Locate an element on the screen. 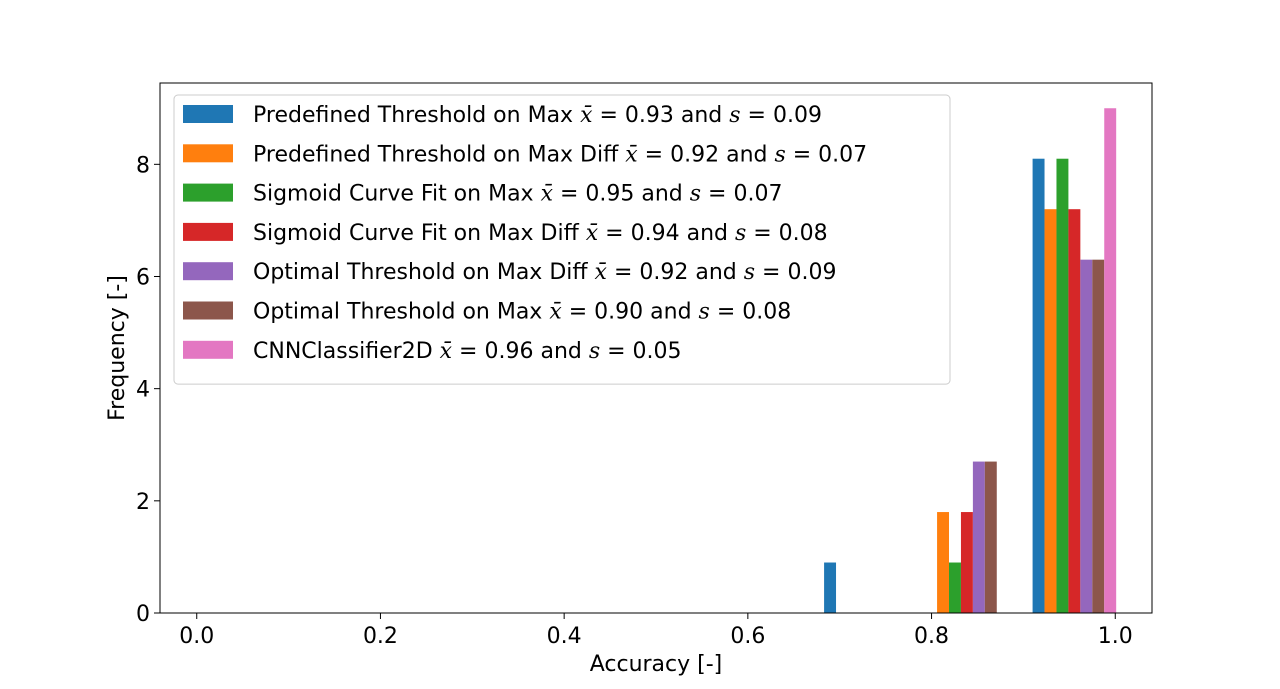  x-tick-label: 0.0 is located at coordinates (196, 636).